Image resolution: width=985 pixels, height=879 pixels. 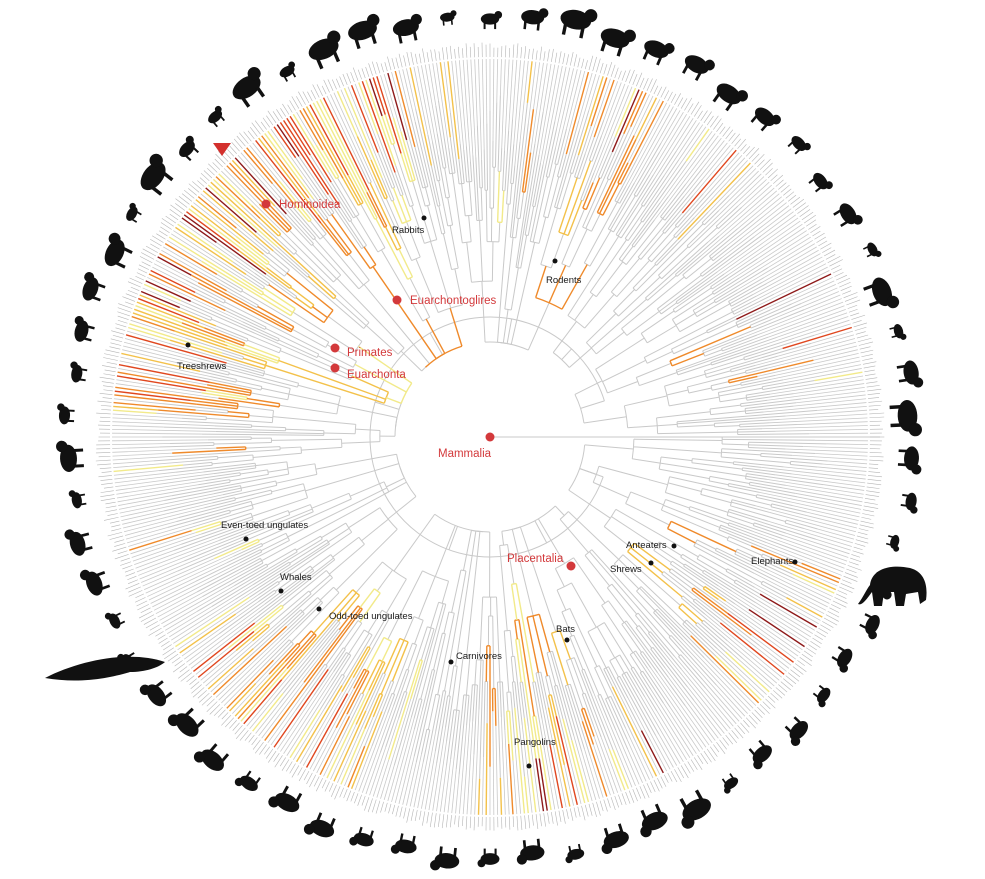 I want to click on svg-text: Primates, so click(x=370, y=353).